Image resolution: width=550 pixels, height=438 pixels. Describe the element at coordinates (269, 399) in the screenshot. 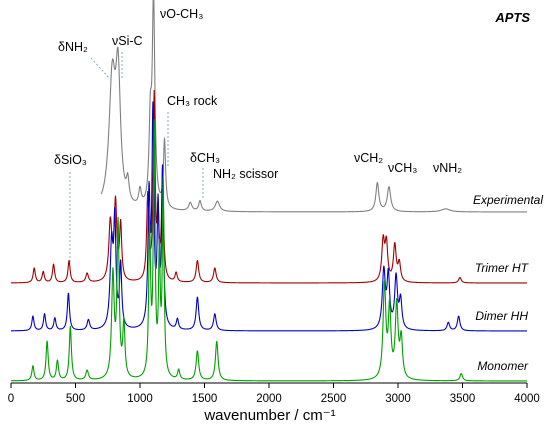

I see `x-tick-label-2000: 2000` at that location.